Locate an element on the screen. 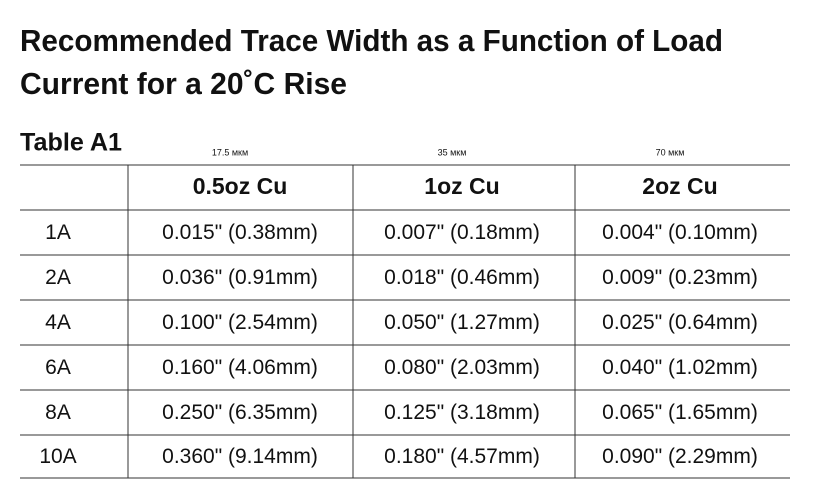  column-header: 2oz Cu is located at coordinates (679, 186).